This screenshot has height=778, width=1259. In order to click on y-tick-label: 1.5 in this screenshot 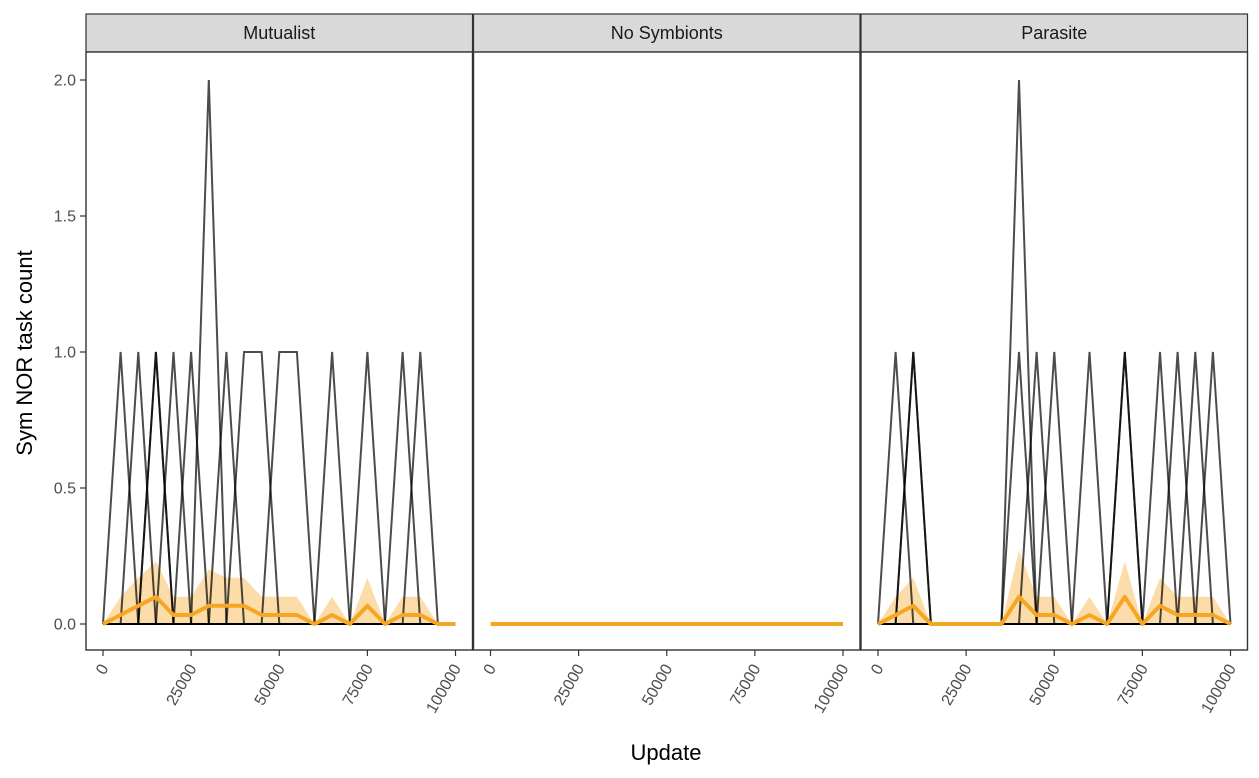, I will do `click(65, 217)`.